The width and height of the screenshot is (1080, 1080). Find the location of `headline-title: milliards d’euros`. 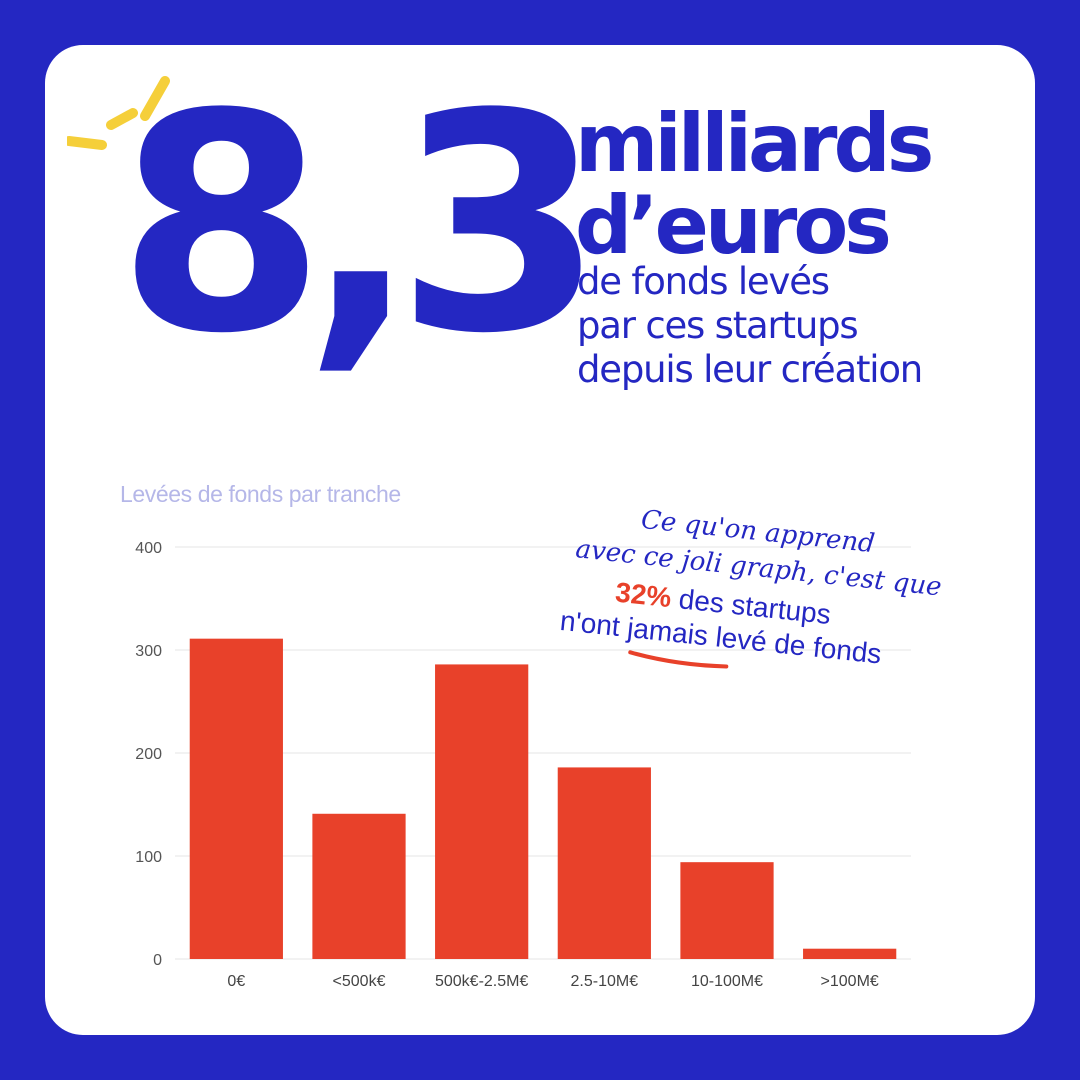

headline-title: milliards d’euros is located at coordinates (754, 184).